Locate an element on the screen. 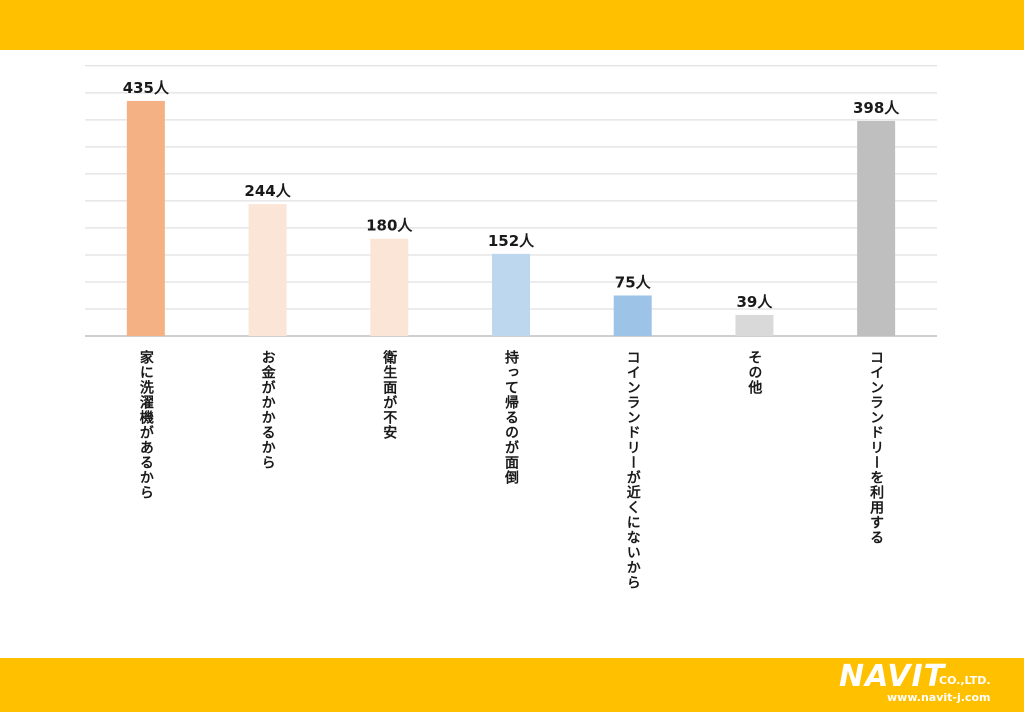 The height and width of the screenshot is (712, 1024). value-label: 244人 is located at coordinates (267, 191).